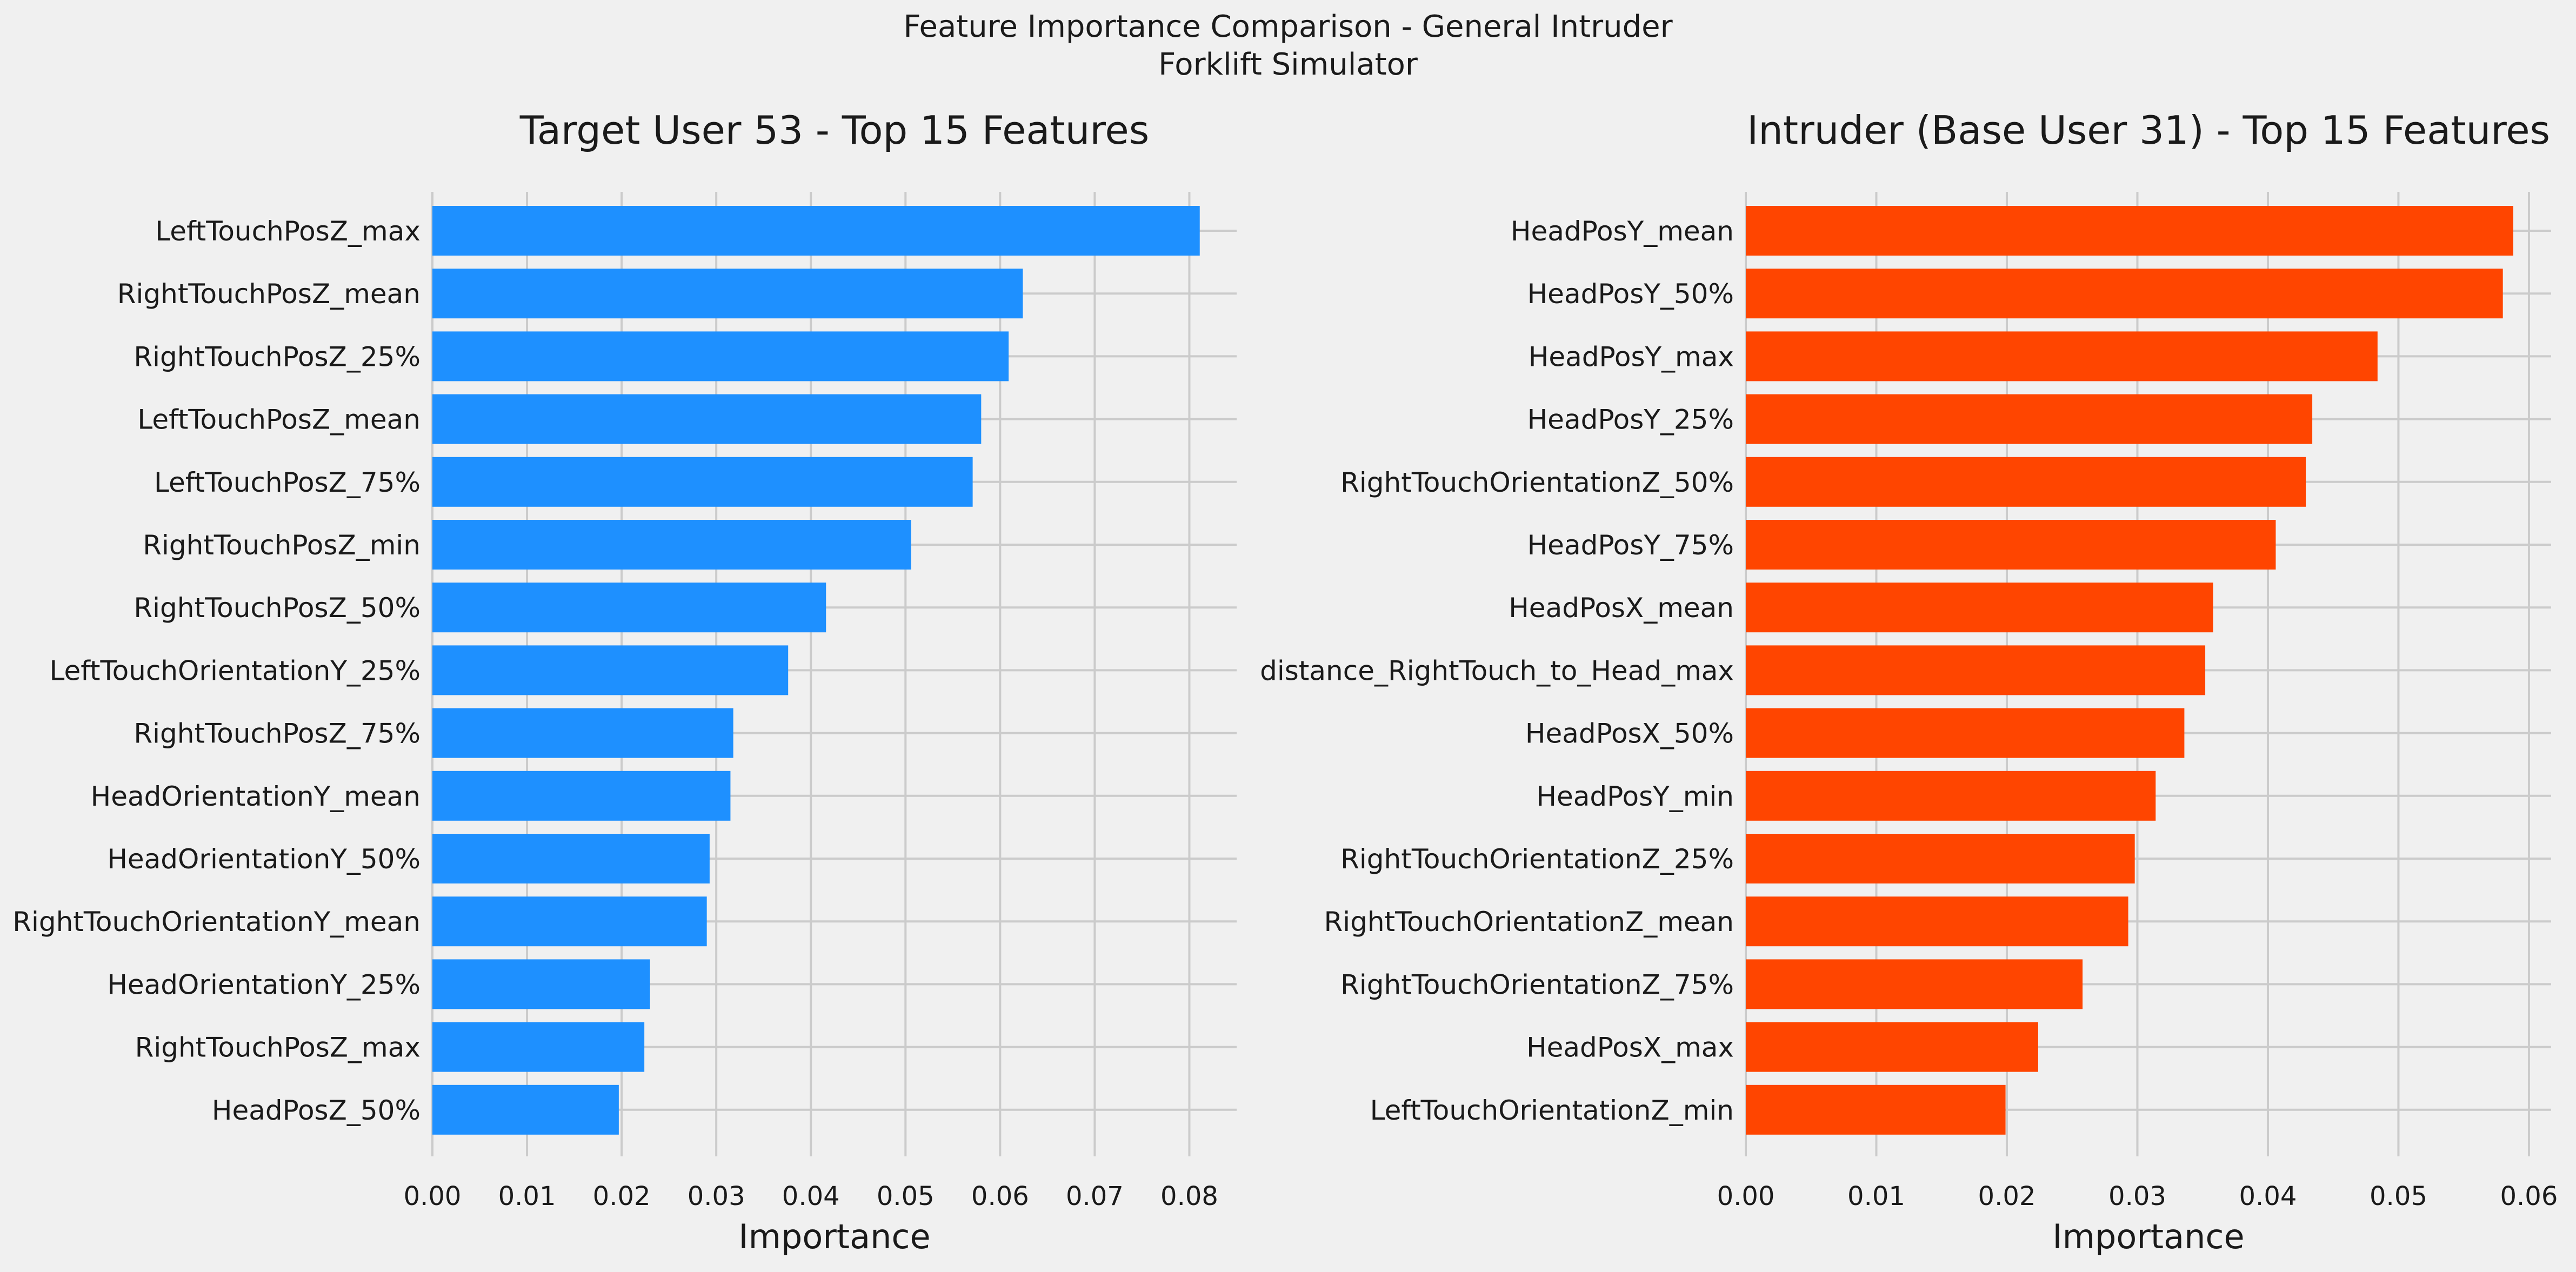  Describe the element at coordinates (1746, 1196) in the screenshot. I see `right-xtick-label: 0.00` at that location.